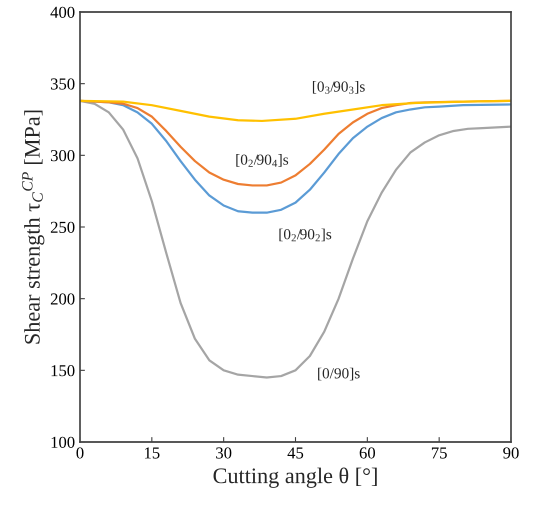 The image size is (533, 515). What do you see at coordinates (63, 370) in the screenshot?
I see `y-tick-label: 150` at bounding box center [63, 370].